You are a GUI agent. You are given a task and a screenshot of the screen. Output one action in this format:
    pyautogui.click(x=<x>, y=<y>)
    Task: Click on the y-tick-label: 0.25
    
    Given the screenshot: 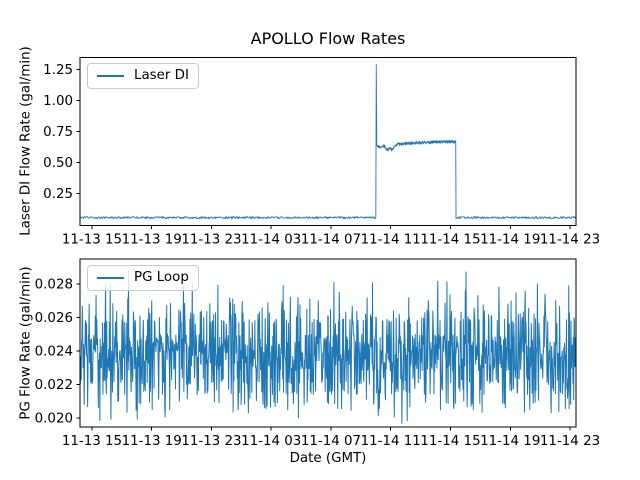 What is the action you would take?
    pyautogui.click(x=58, y=194)
    